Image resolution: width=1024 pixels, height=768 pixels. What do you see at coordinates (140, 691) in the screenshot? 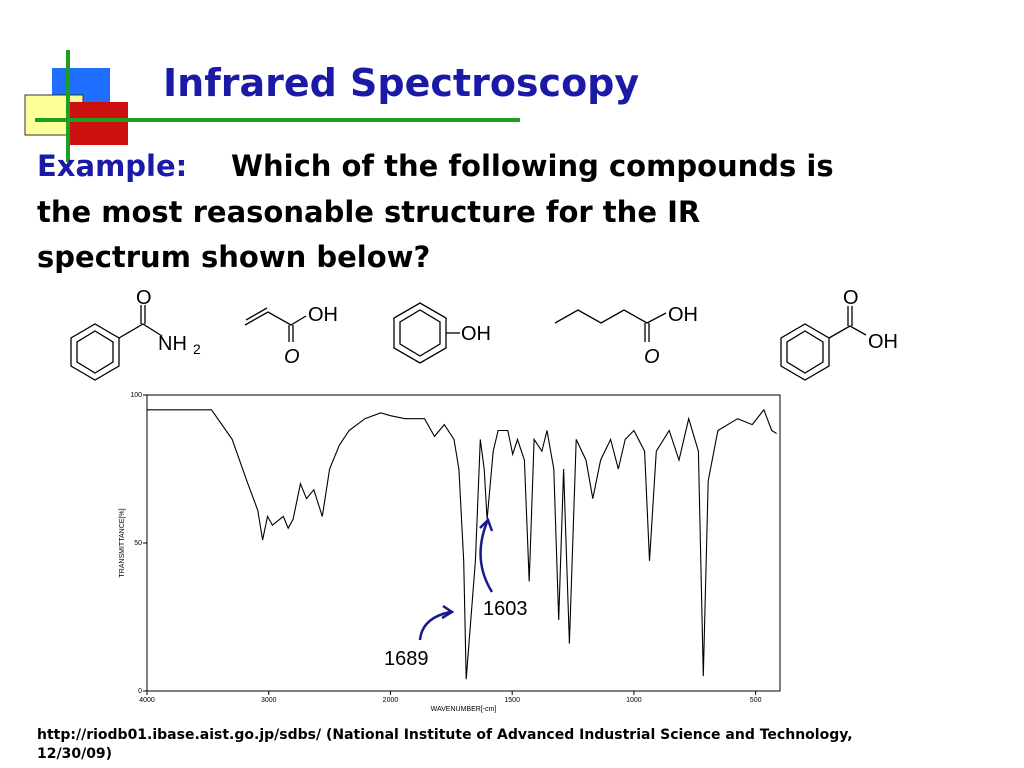
I see `y-tick-label: 0` at bounding box center [140, 691].